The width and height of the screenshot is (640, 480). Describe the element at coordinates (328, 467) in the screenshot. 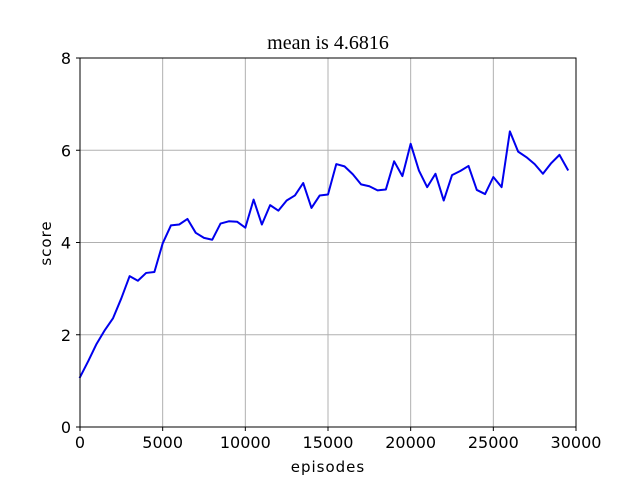

I see `x-axis-label: episodes` at that location.